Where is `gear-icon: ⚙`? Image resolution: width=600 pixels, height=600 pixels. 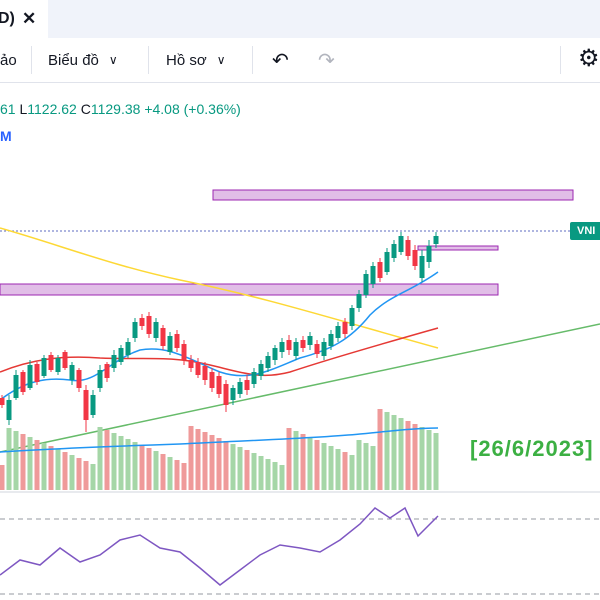 gear-icon: ⚙ is located at coordinates (589, 58).